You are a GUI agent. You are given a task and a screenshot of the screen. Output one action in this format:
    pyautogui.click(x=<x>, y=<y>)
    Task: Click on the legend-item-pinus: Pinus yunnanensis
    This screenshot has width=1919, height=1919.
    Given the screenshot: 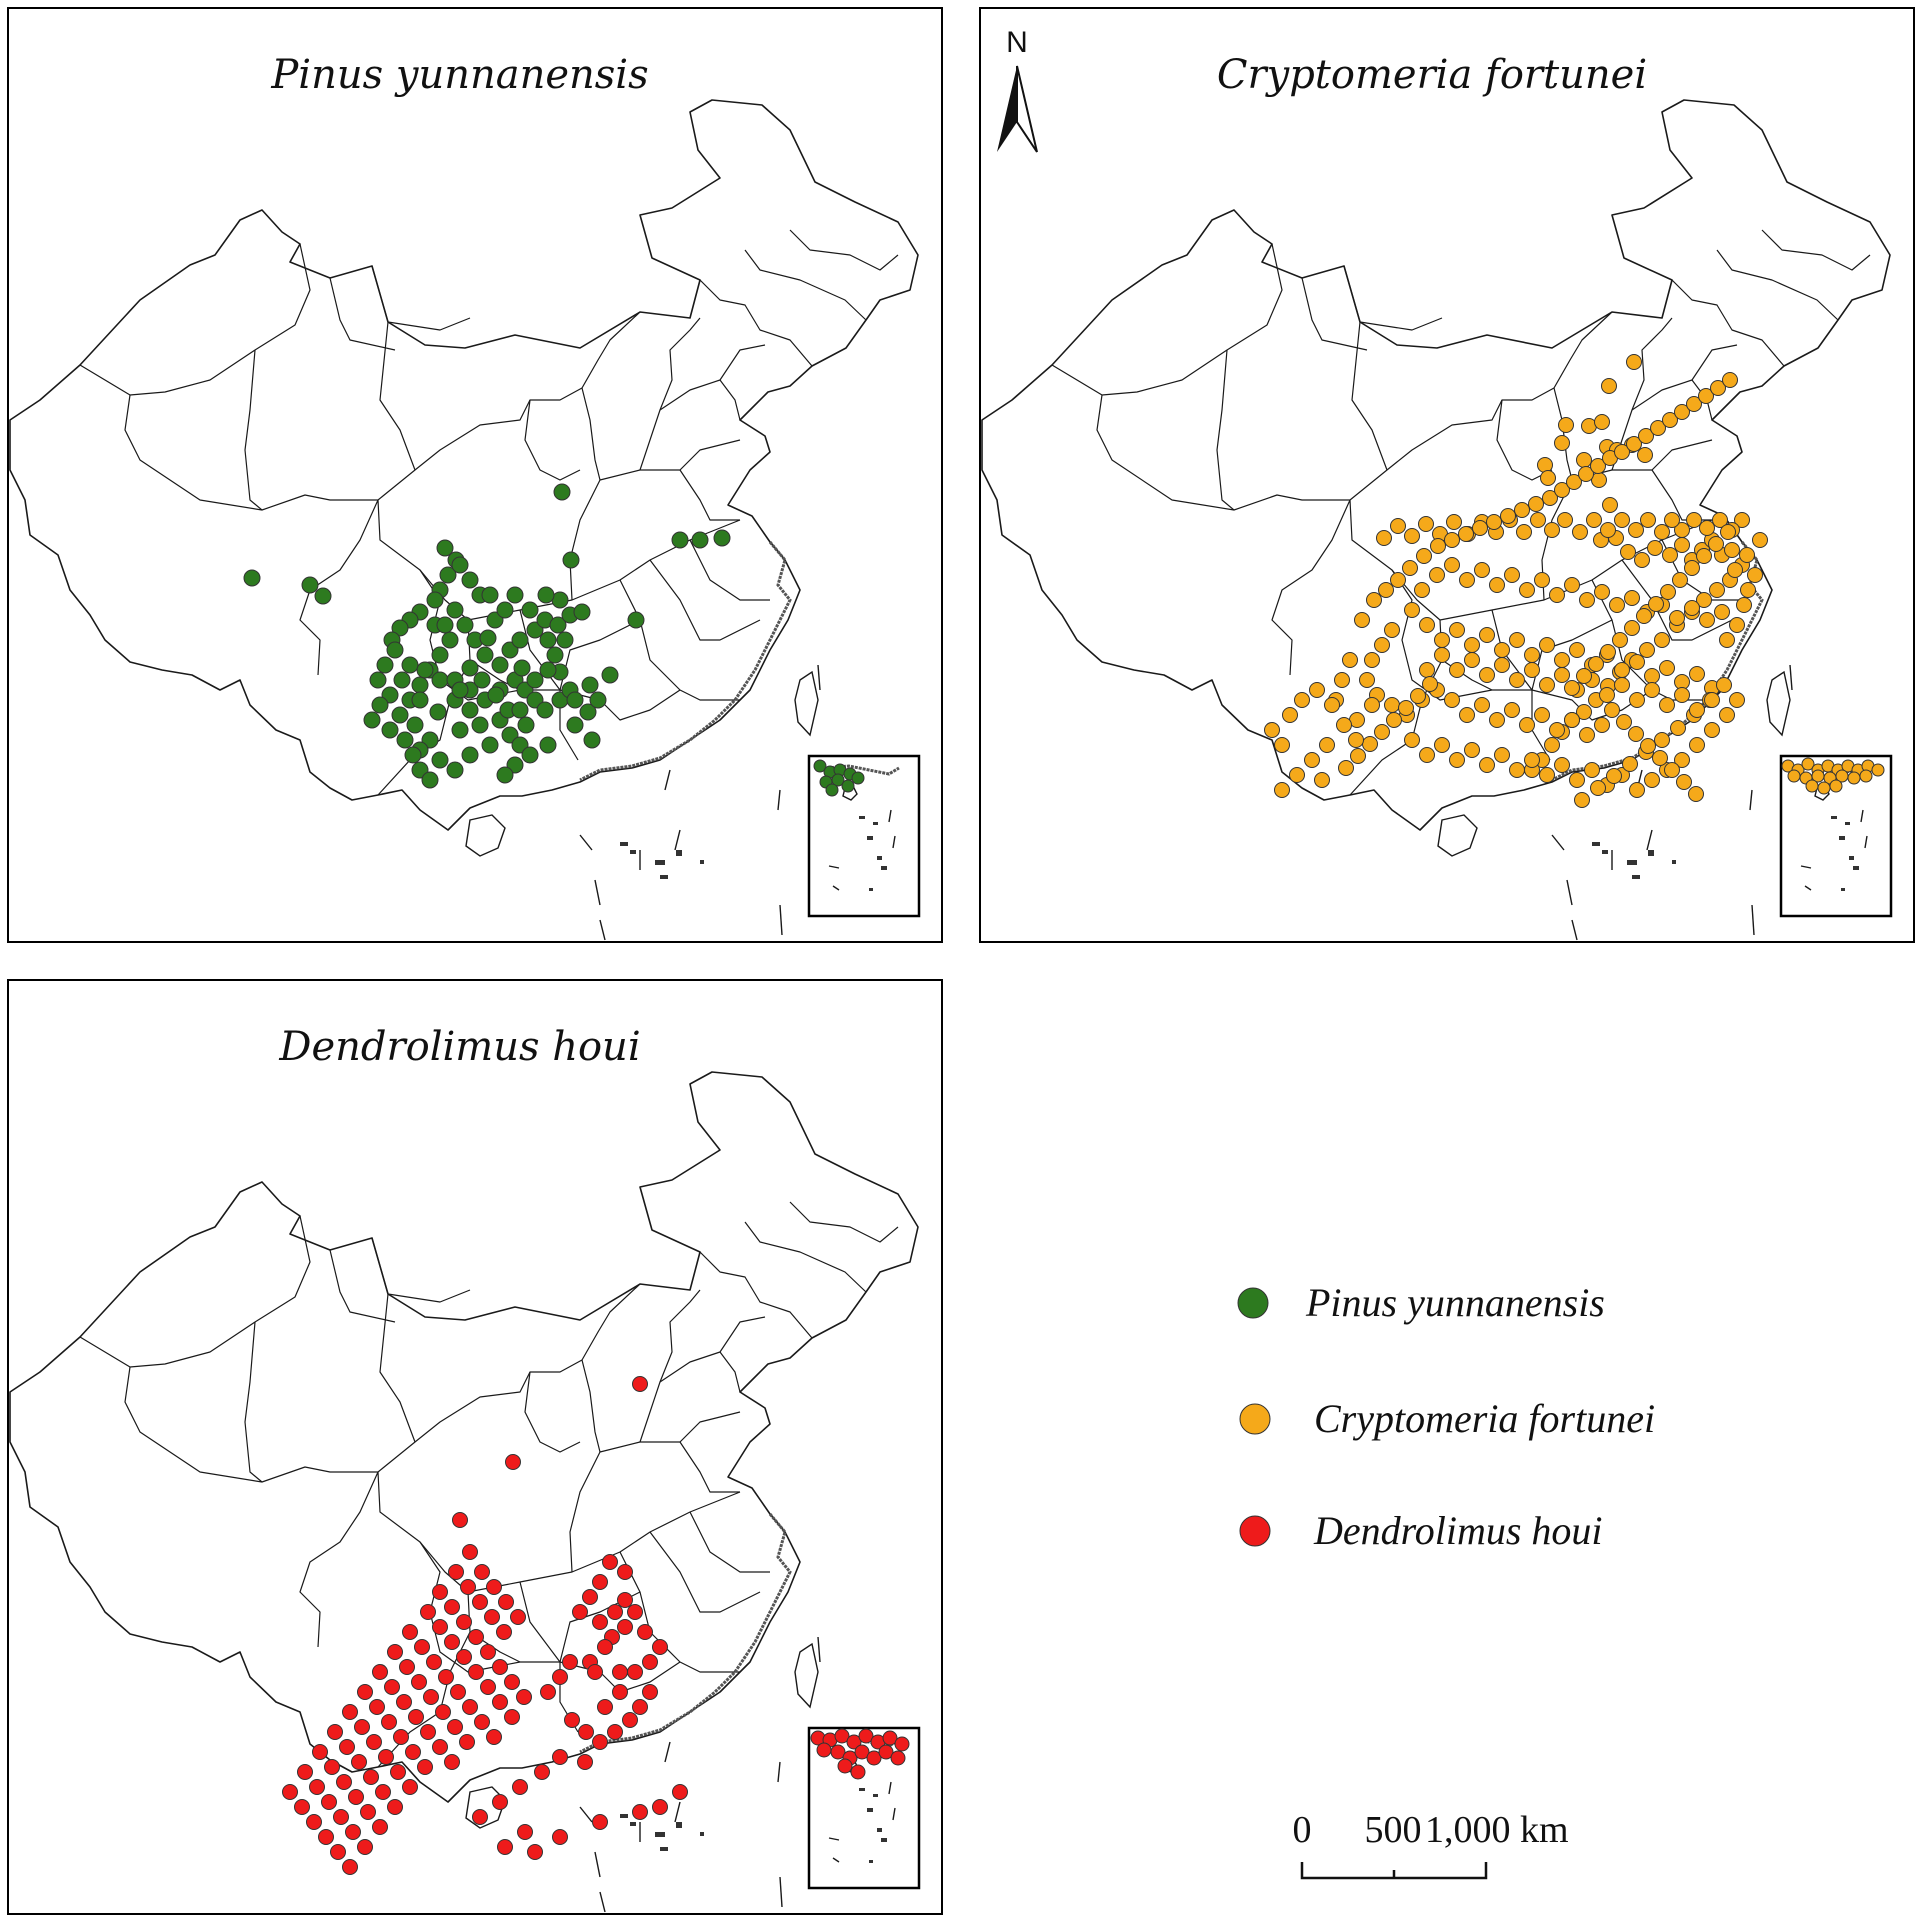 What is the action you would take?
    pyautogui.click(x=1421, y=1302)
    